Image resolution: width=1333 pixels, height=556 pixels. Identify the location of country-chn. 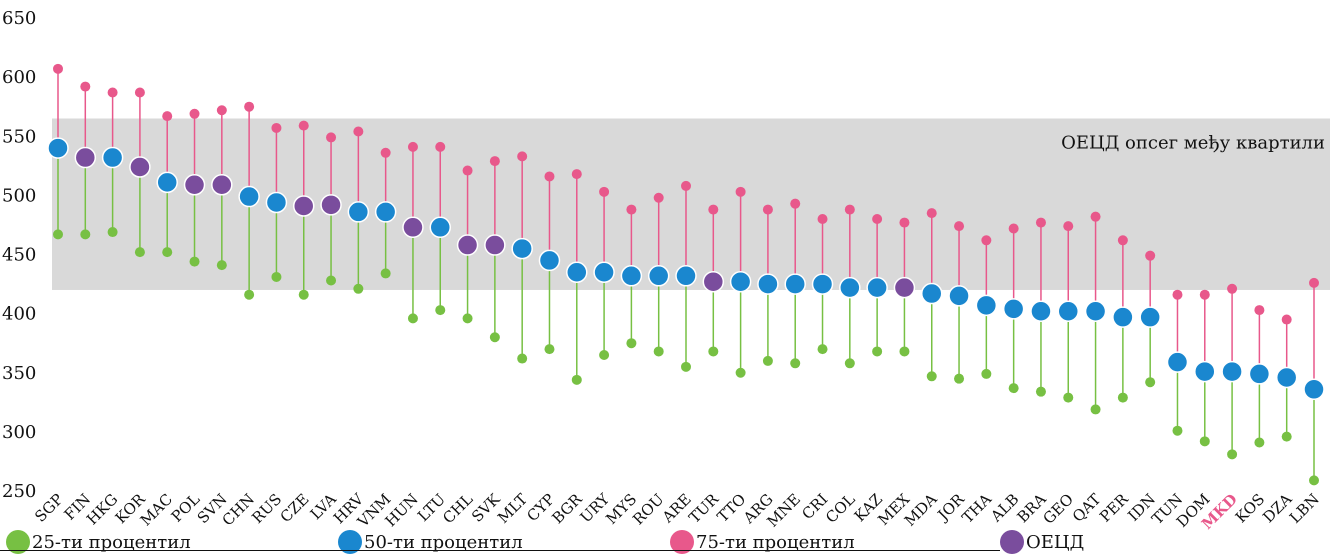
(249, 200).